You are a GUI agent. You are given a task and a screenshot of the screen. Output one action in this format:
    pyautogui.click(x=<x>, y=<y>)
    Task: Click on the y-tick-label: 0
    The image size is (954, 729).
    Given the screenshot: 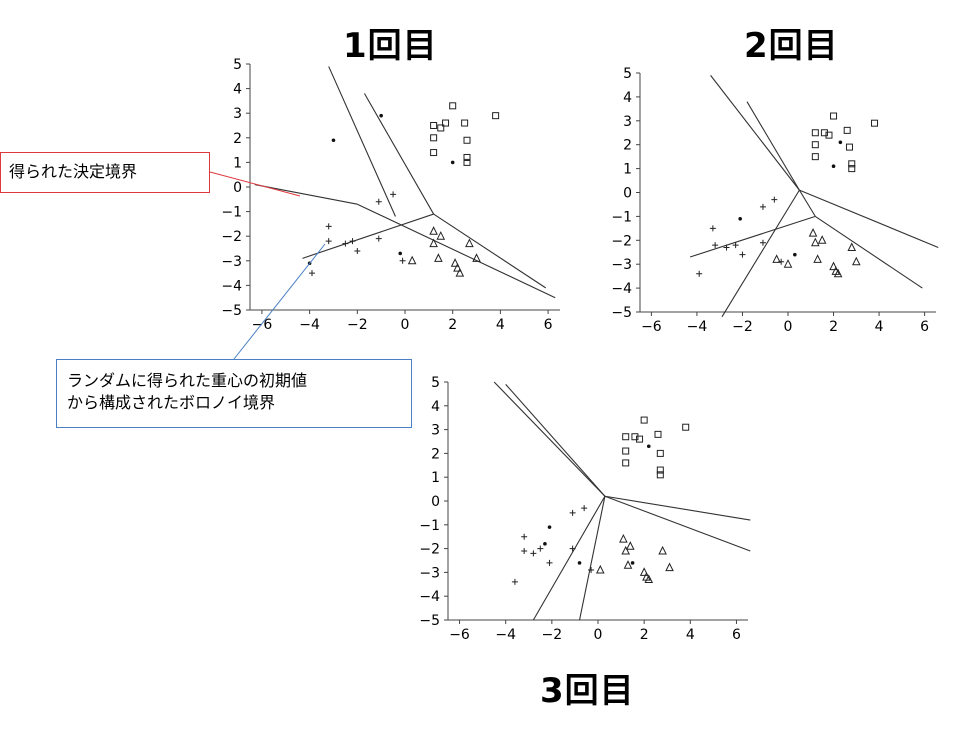 What is the action you would take?
    pyautogui.click(x=627, y=194)
    